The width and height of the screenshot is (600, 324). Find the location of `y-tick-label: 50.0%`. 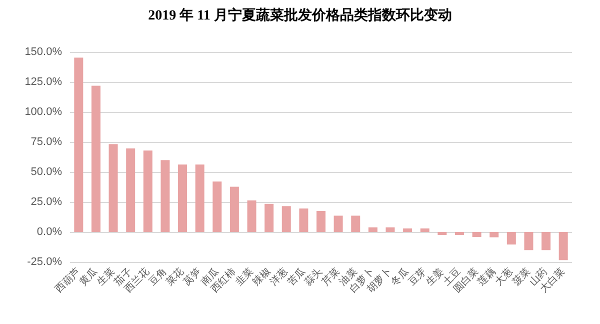

y-tick-label: 50.0% is located at coordinates (46, 172).